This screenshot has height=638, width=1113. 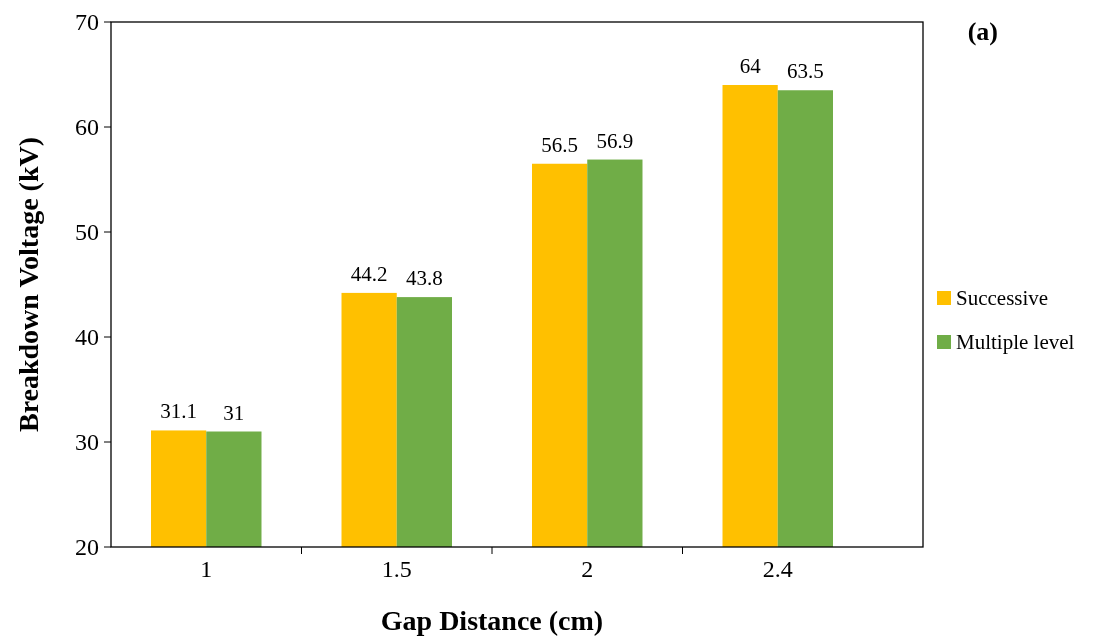 I want to click on data-label: 44.2, so click(x=369, y=273).